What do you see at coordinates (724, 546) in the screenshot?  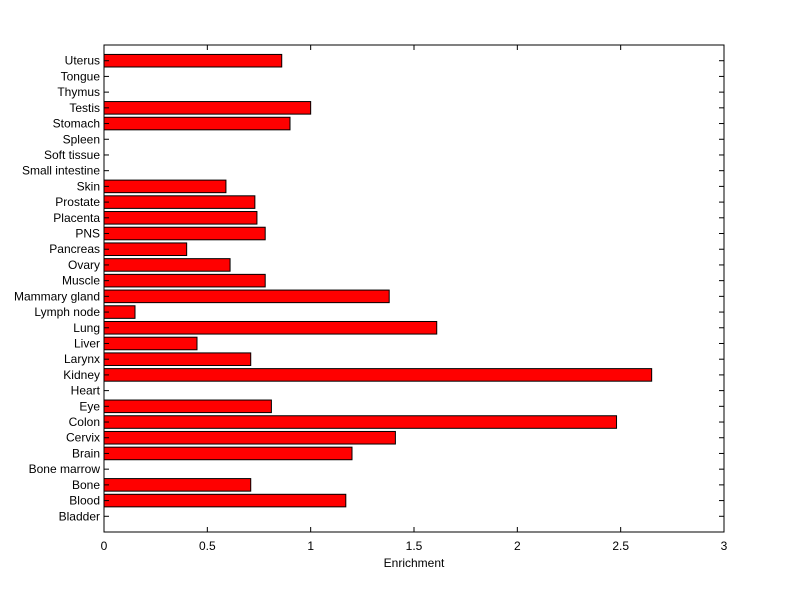 I see `x-tick-label: 3` at bounding box center [724, 546].